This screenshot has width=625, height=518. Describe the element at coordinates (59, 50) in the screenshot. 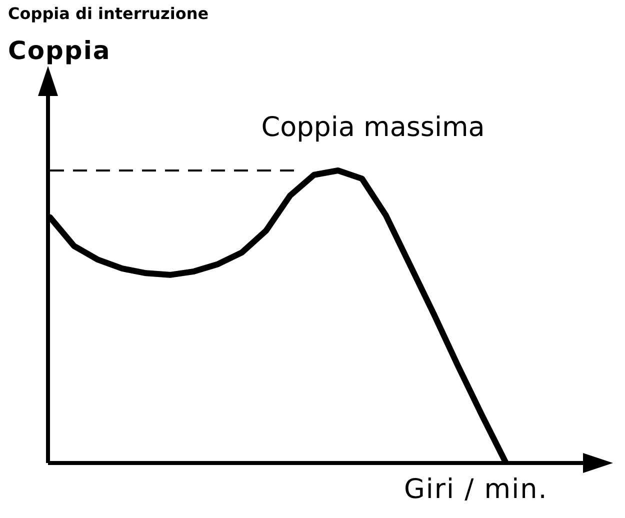

I see `y-axis-title: Coppia` at that location.